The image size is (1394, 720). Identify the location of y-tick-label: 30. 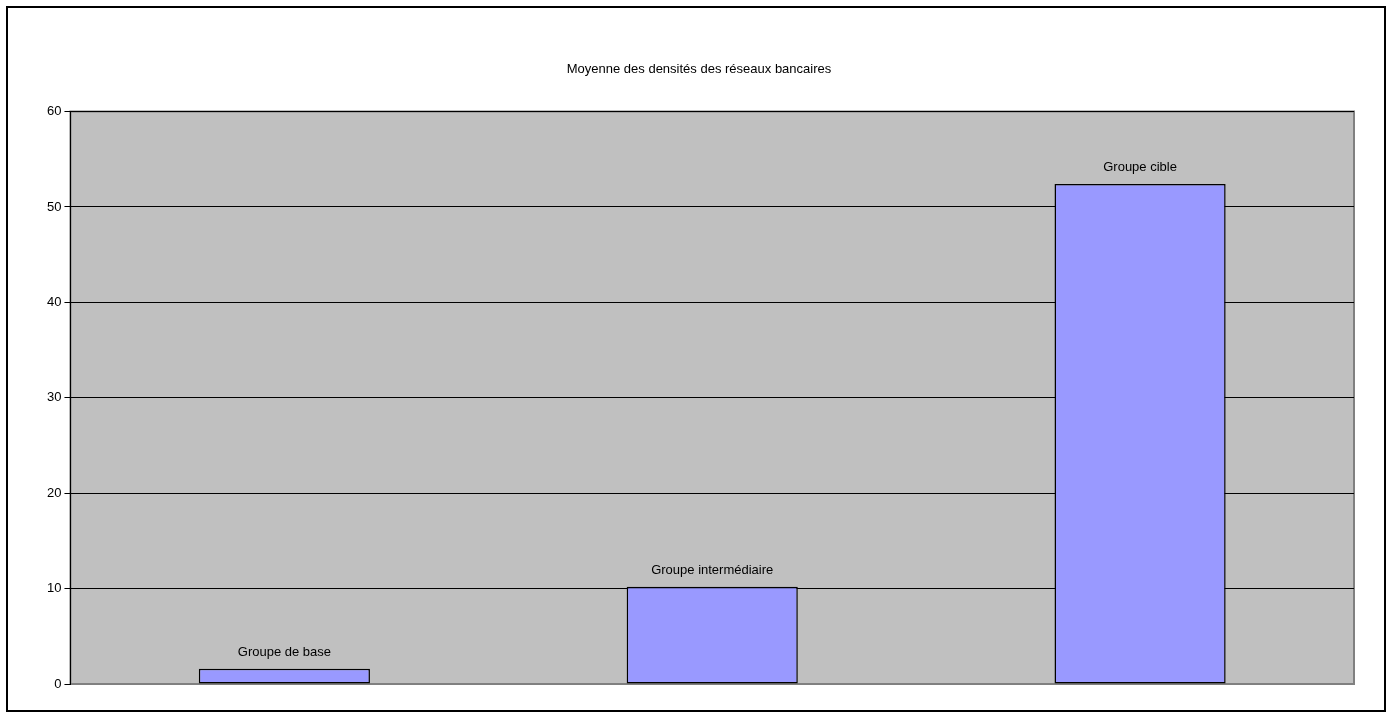
(54, 397).